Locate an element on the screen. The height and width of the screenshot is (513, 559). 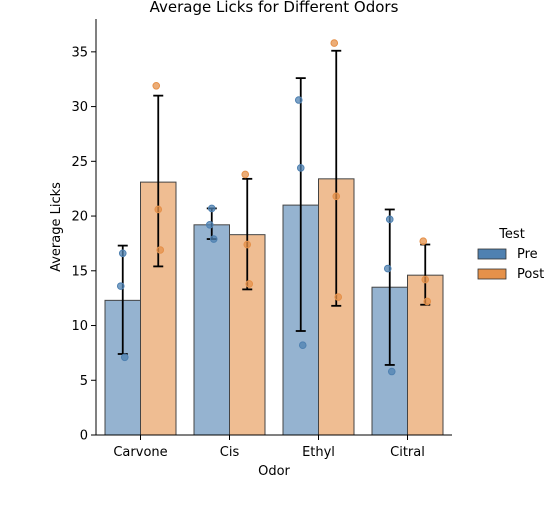
x-tick-label: Ethyl is located at coordinates (318, 452).